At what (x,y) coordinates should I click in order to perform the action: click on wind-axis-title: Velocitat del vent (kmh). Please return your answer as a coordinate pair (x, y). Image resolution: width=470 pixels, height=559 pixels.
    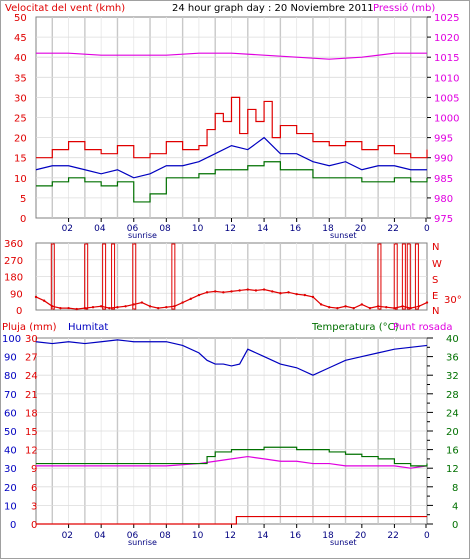
    Looking at the image, I should click on (65, 8).